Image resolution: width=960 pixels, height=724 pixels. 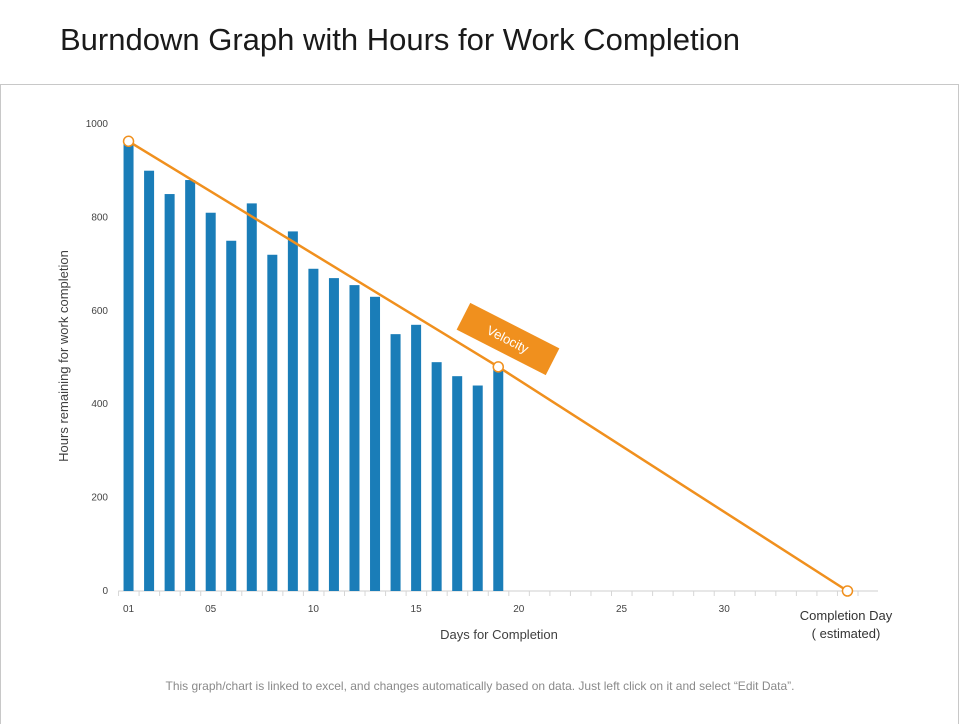 What do you see at coordinates (417, 609) in the screenshot?
I see `x-tick-label: 15` at bounding box center [417, 609].